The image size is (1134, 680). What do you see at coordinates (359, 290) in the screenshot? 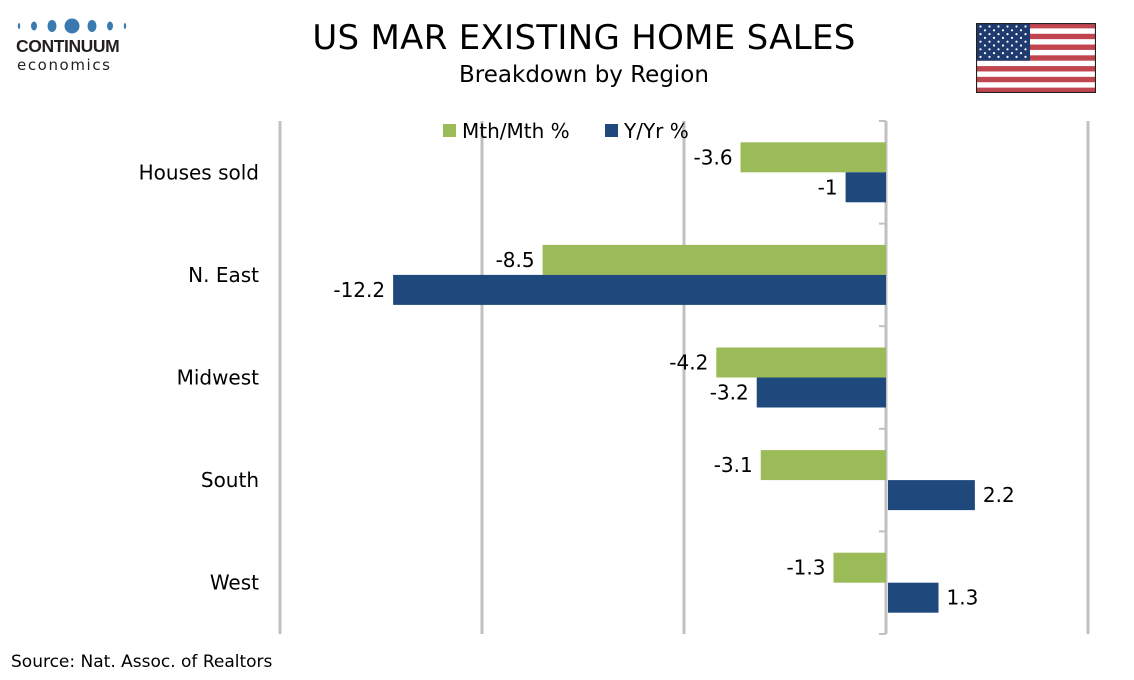
I see `data-label: -12.2` at bounding box center [359, 290].